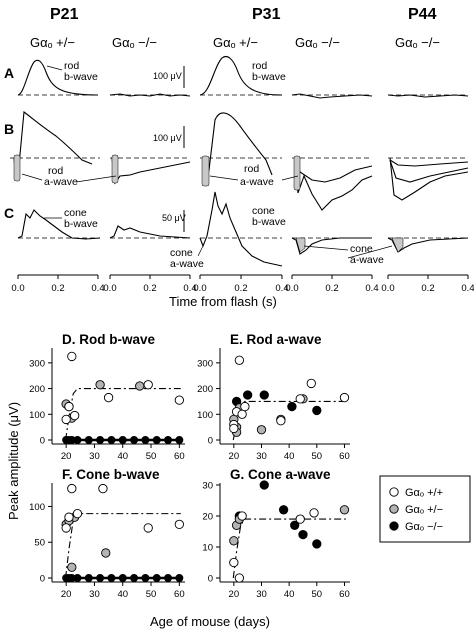 This screenshot has width=474, height=633. I want to click on genotype-label-p21-ko: Gαₒ −/−, so click(134, 42).